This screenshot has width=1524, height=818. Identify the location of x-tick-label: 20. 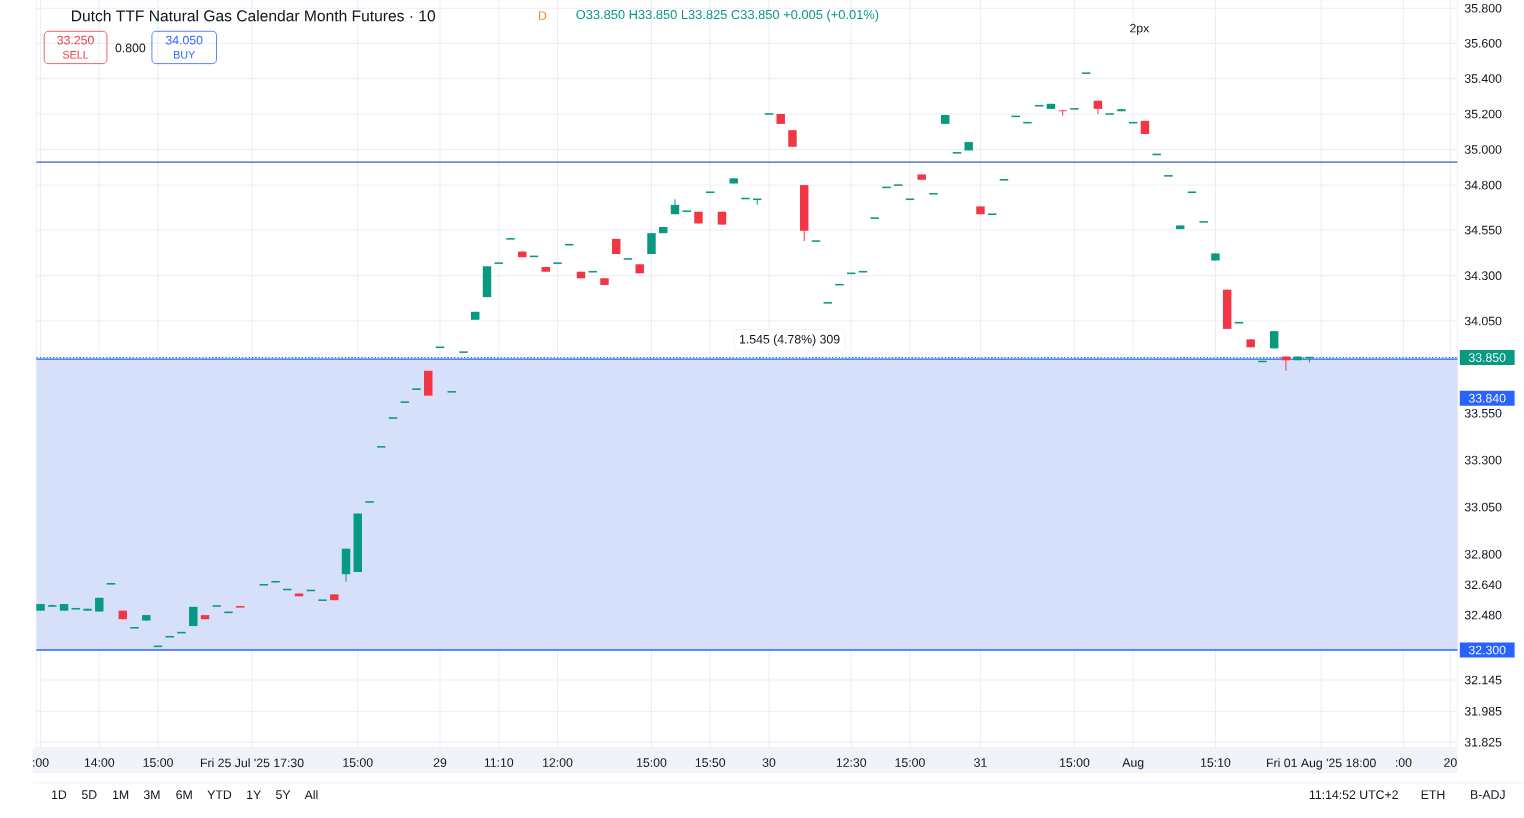
(1450, 762).